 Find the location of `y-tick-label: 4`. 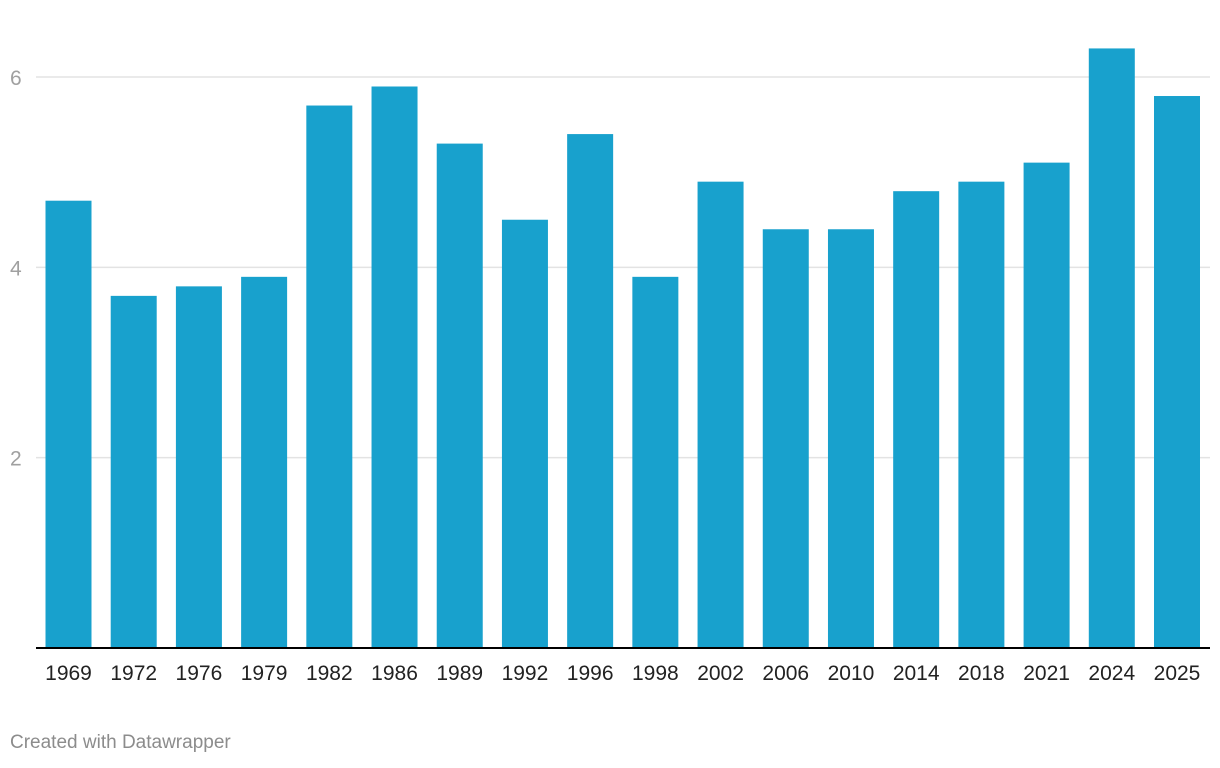

y-tick-label: 4 is located at coordinates (16, 268).